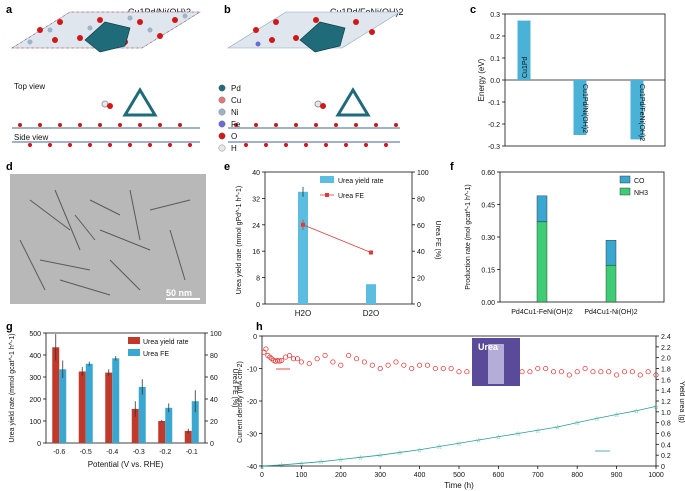 Image resolution: width=685 pixels, height=491 pixels. What do you see at coordinates (35, 356) in the screenshot?
I see `g-ytick-label: 400` at bounding box center [35, 356].